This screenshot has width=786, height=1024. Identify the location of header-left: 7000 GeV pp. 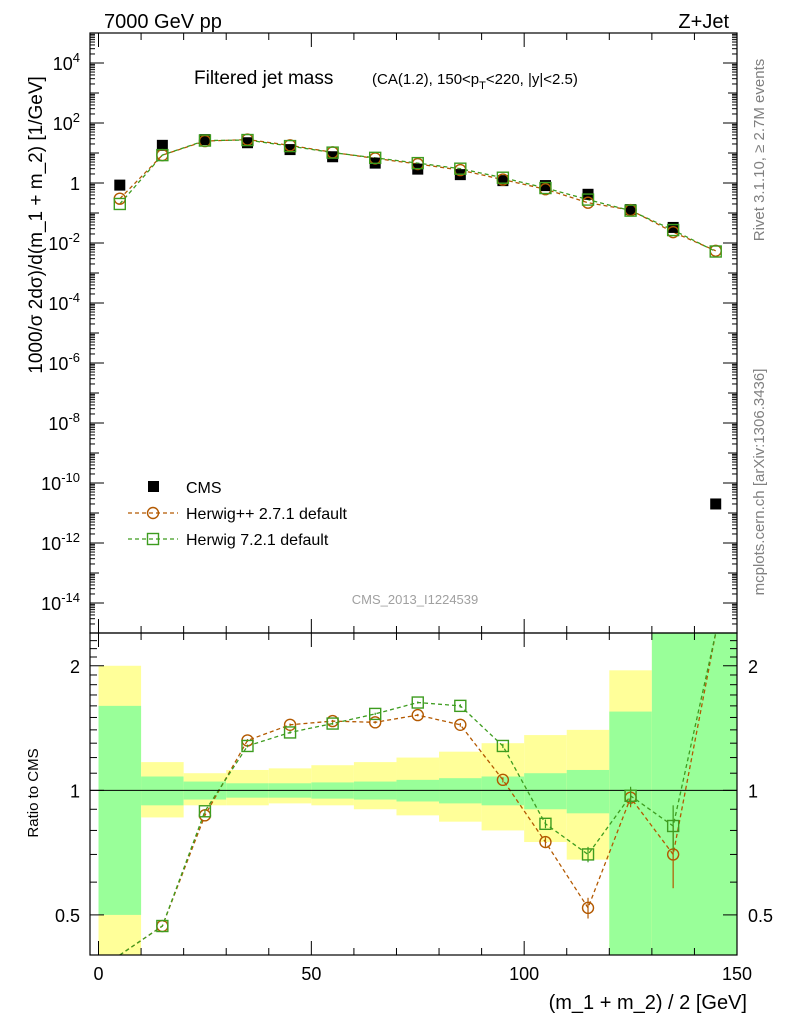
(163, 22).